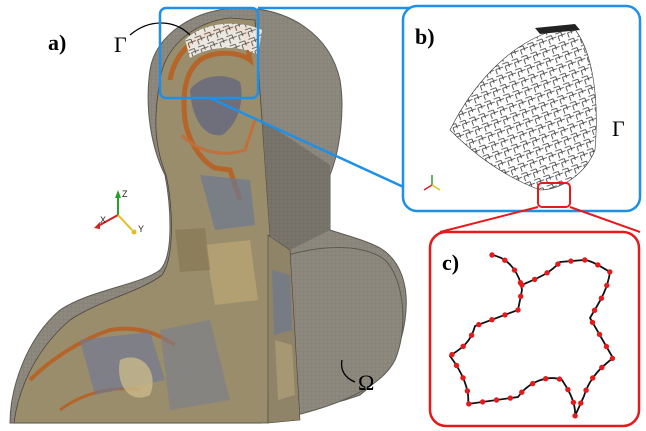  What do you see at coordinates (120, 44) in the screenshot?
I see `gamma-label-a: Γ` at bounding box center [120, 44].